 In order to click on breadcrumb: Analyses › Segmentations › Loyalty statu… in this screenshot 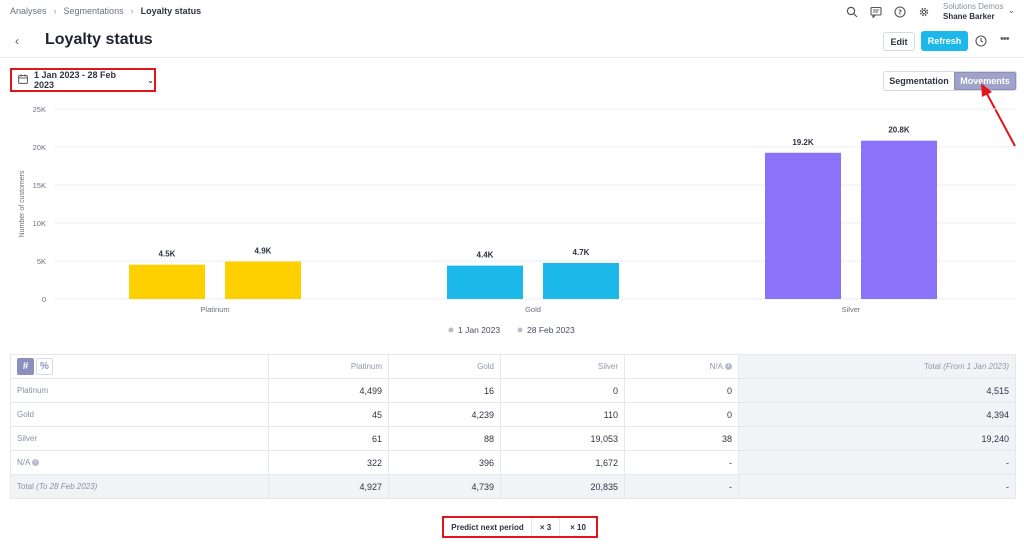, I will do `click(105, 11)`.